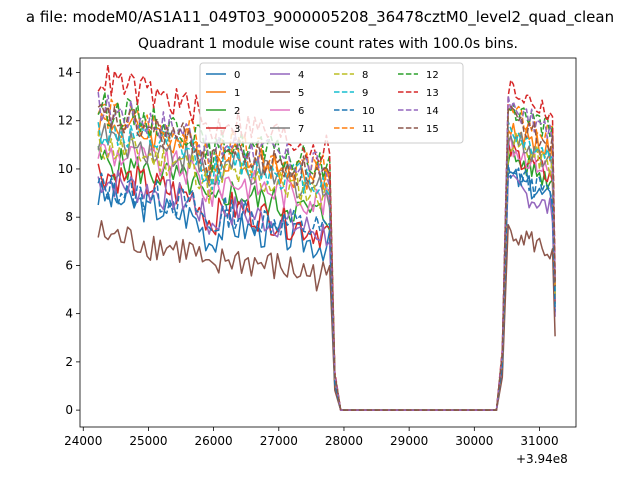 This screenshot has height=480, width=640. What do you see at coordinates (69, 265) in the screenshot?
I see `y-tick-label: 6` at bounding box center [69, 265].